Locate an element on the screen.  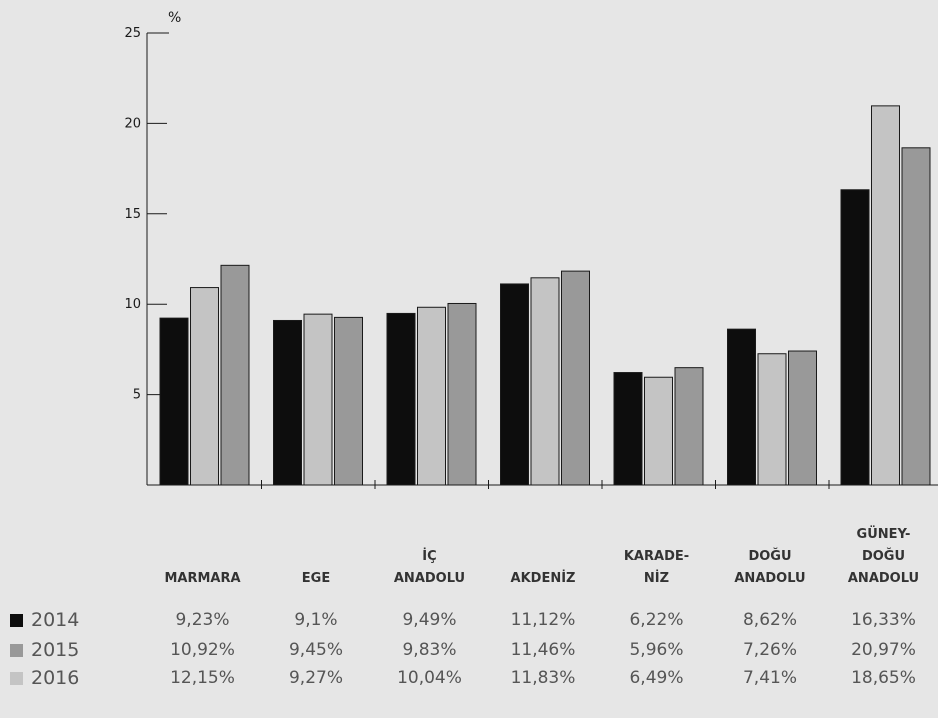
category-label: EGE is located at coordinates (316, 578).